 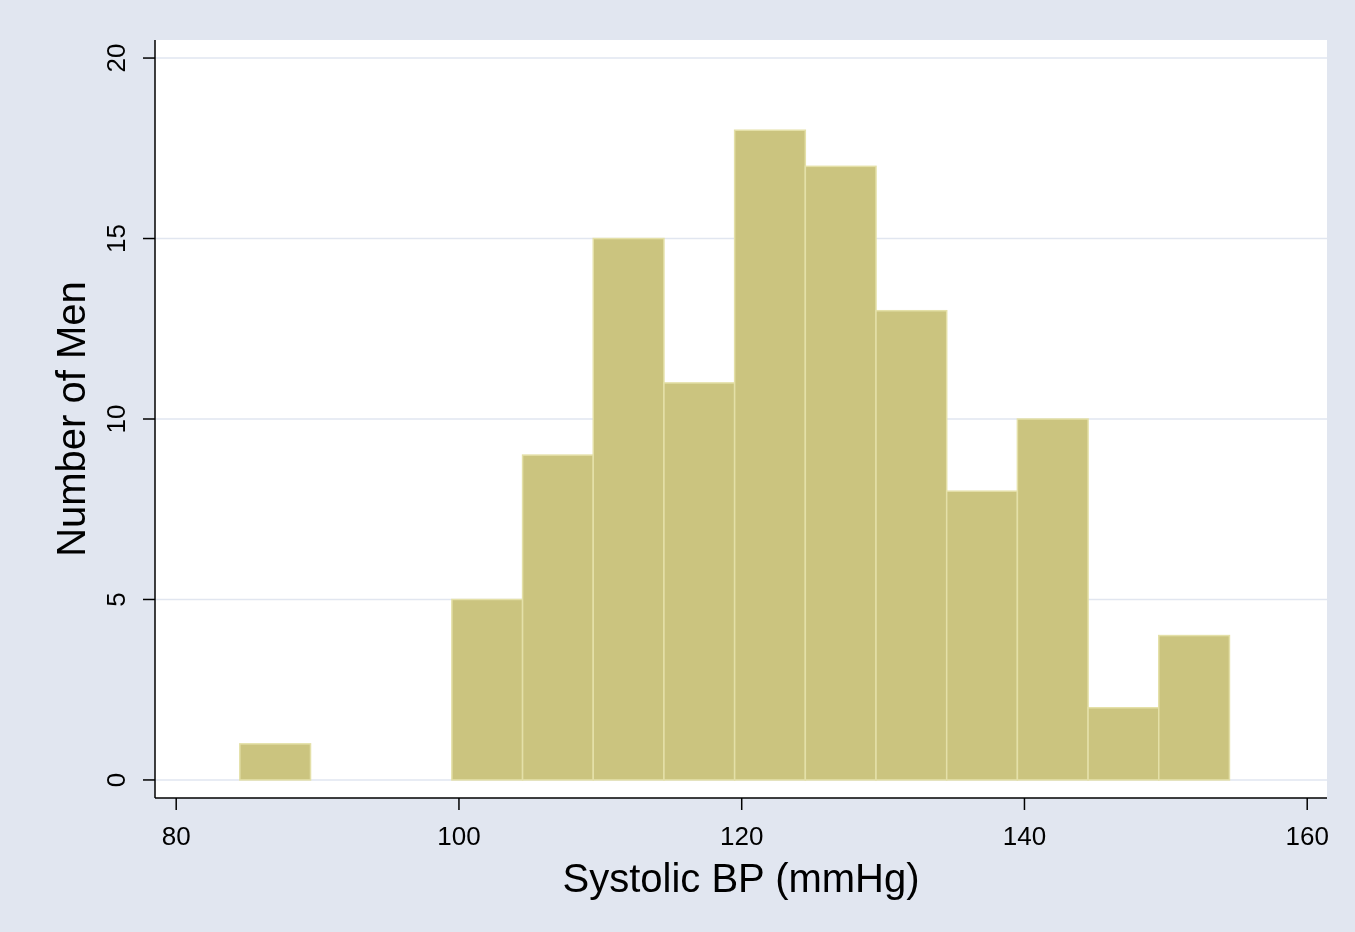 What do you see at coordinates (116, 599) in the screenshot?
I see `y-tick-label: 5` at bounding box center [116, 599].